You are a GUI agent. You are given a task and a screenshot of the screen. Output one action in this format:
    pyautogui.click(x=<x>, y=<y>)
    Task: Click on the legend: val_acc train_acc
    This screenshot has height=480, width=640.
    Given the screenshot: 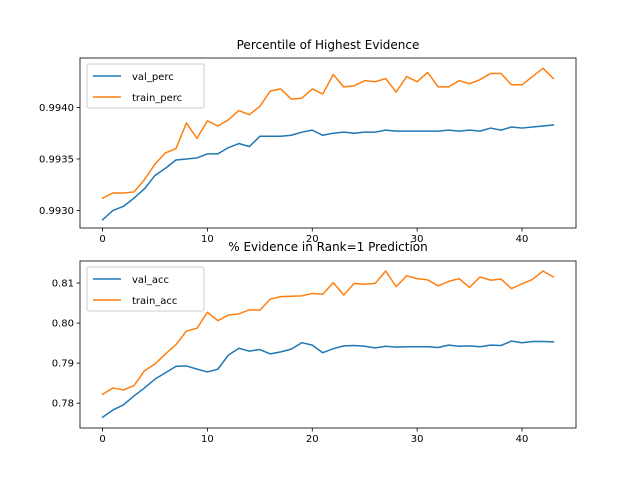 What is the action you would take?
    pyautogui.click(x=145, y=289)
    